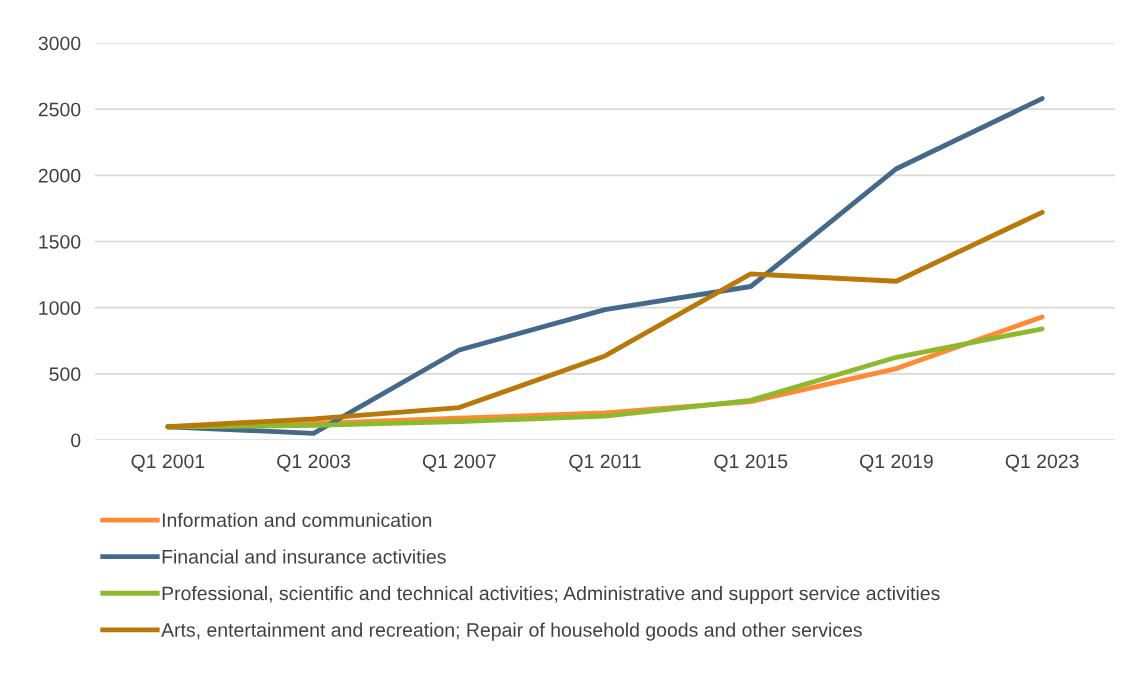  I want to click on x-tick-label: Q1 2007, so click(459, 463).